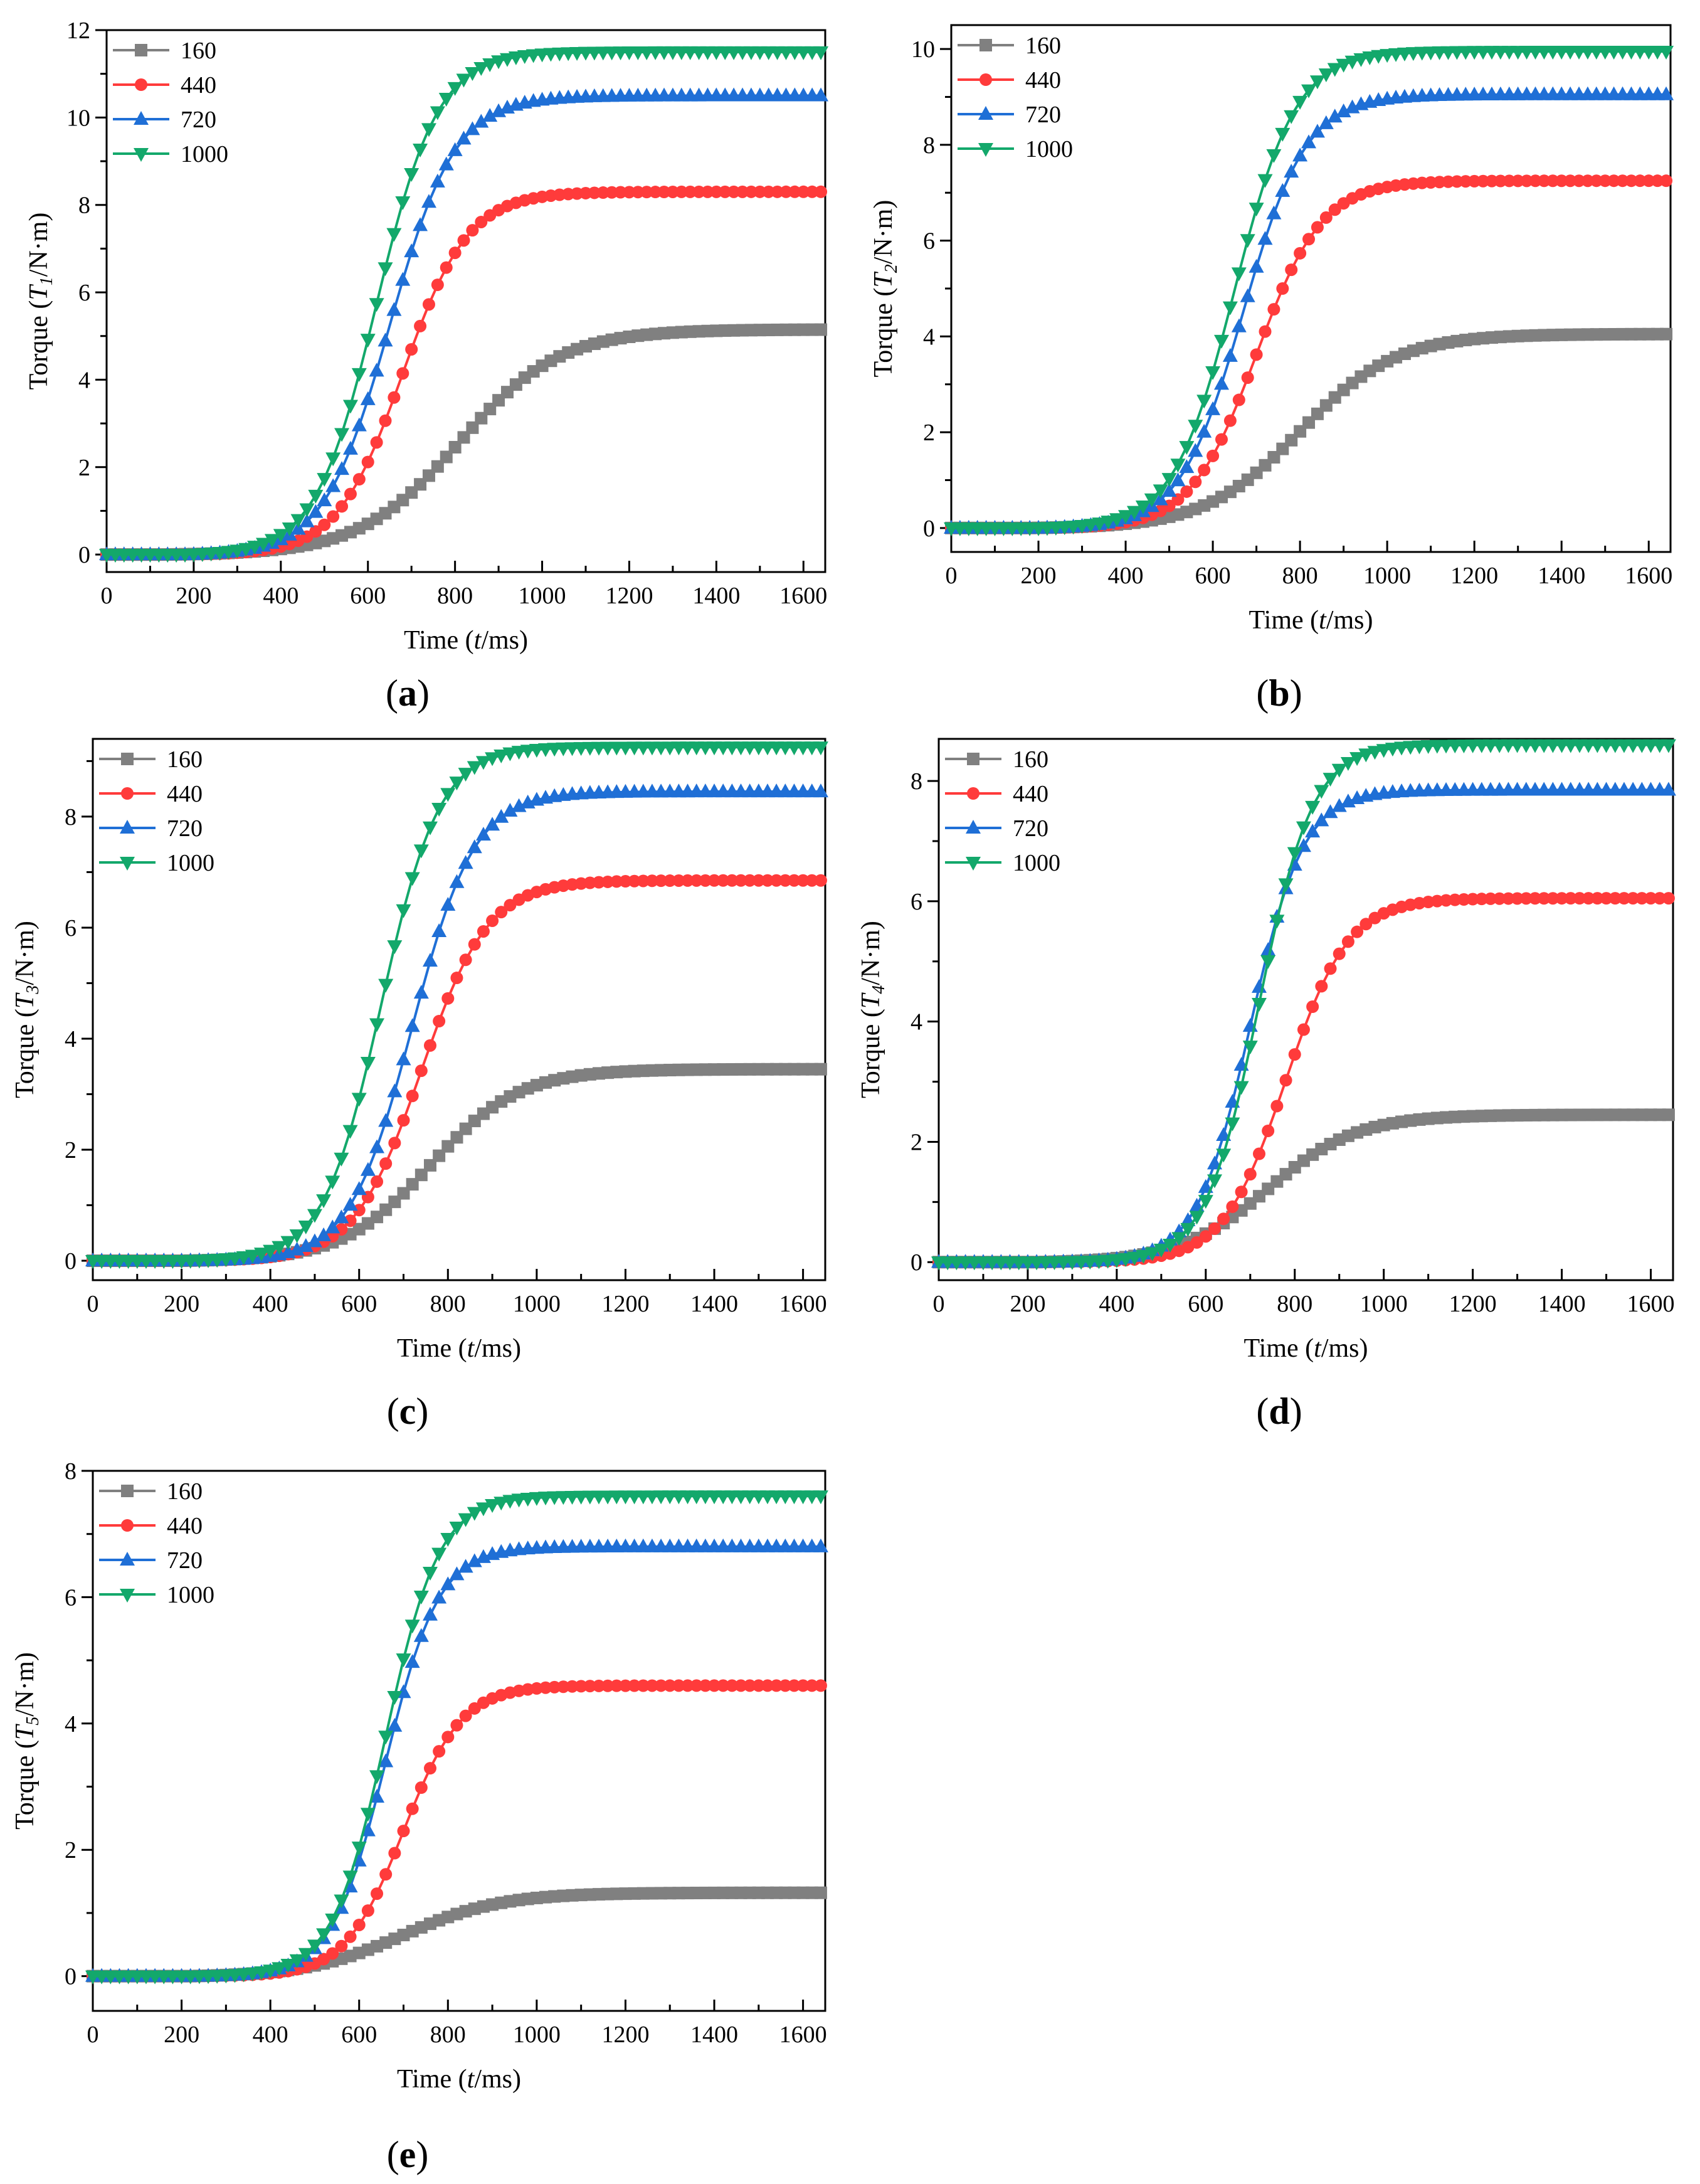 Image resolution: width=1700 pixels, height=2184 pixels. Describe the element at coordinates (1126, 576) in the screenshot. I see `x-tick-label: 400` at that location.